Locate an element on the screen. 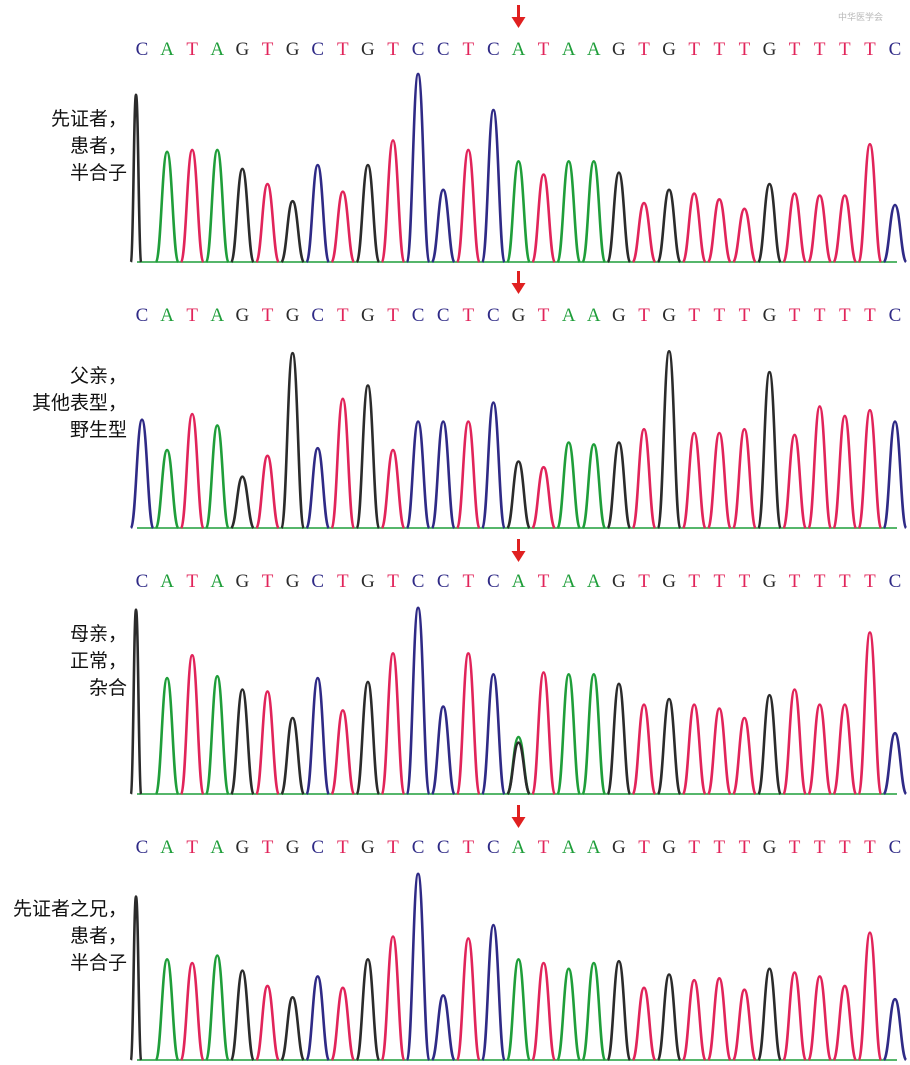  panel-label-line: 杂合 is located at coordinates (108, 688).